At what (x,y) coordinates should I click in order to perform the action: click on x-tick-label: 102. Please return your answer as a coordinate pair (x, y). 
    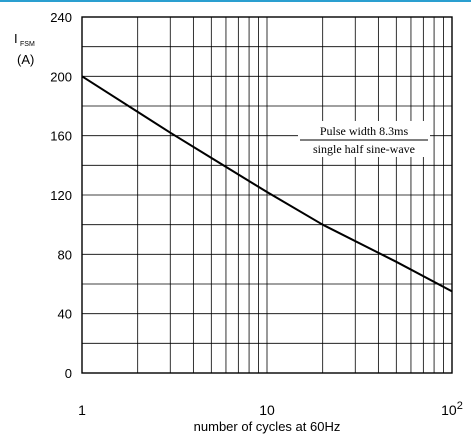
    Looking at the image, I should click on (452, 409).